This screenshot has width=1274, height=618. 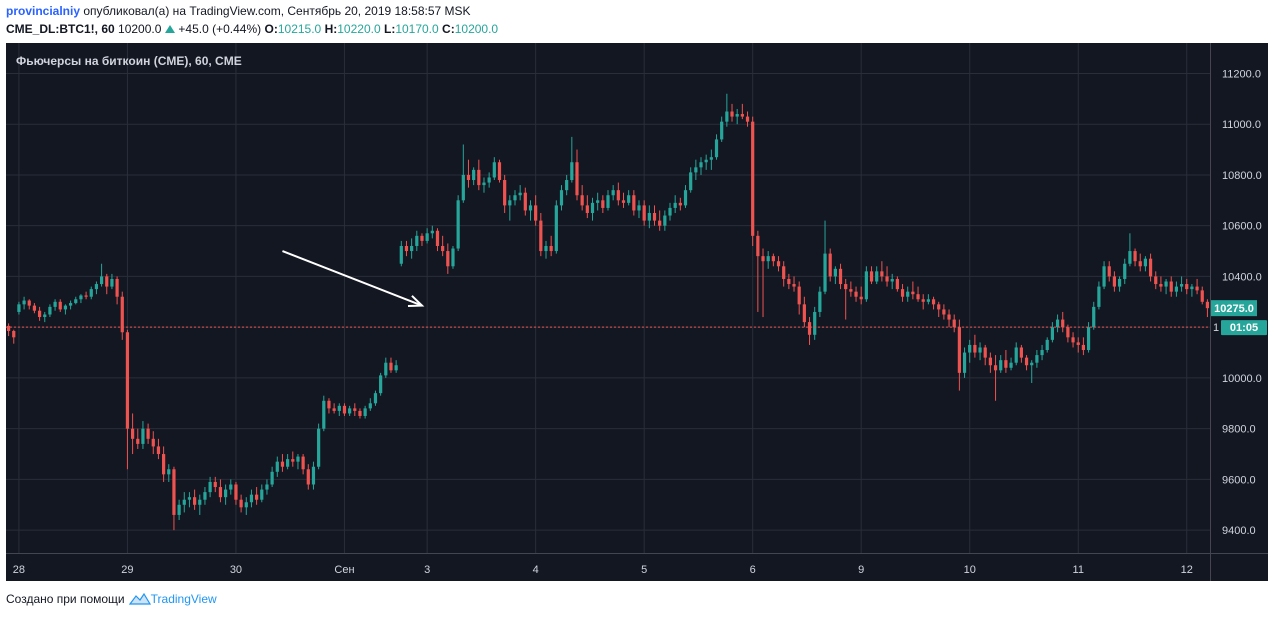 What do you see at coordinates (1241, 125) in the screenshot?
I see `y-tick-label: 11000.0` at bounding box center [1241, 125].